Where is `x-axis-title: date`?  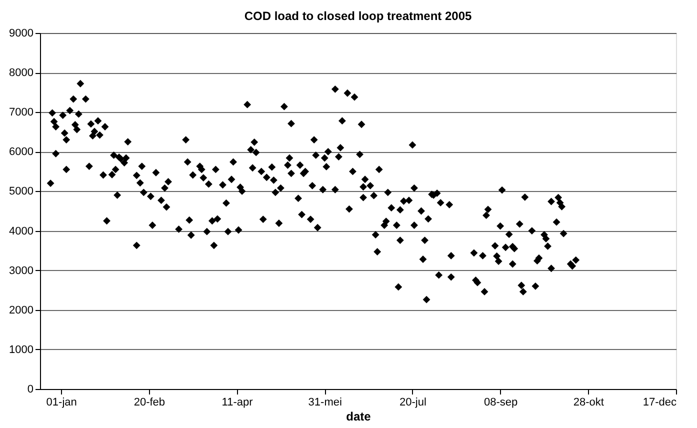
x-axis-title: date is located at coordinates (359, 417).